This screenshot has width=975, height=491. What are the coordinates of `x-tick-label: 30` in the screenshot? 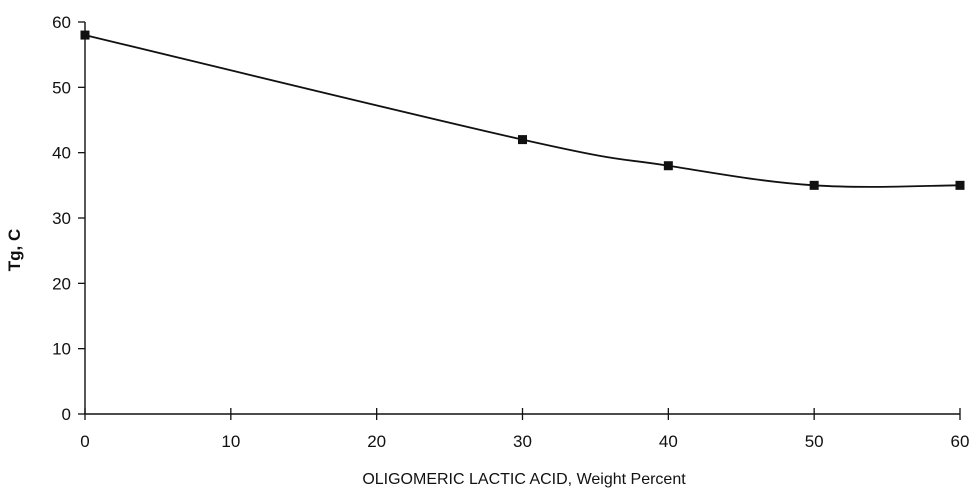 It's located at (522, 441).